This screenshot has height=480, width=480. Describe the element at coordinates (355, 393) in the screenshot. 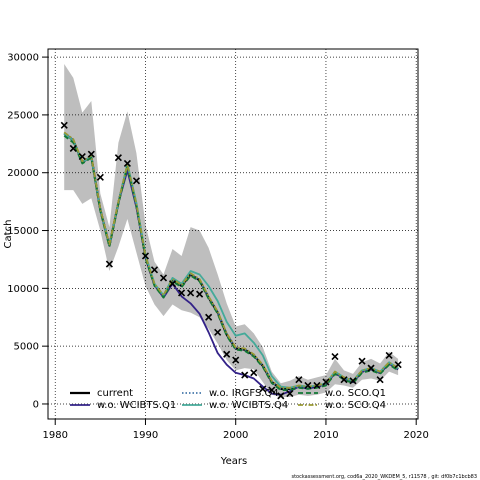

I see `legend-label-5: w.o. SCO.Q1` at that location.